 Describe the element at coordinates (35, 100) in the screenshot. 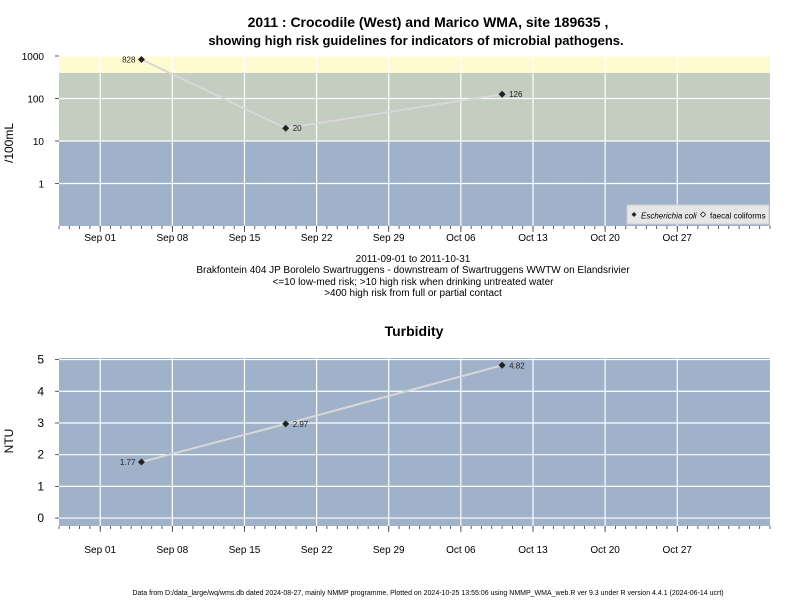

I see `y-tick-label: 100` at that location.